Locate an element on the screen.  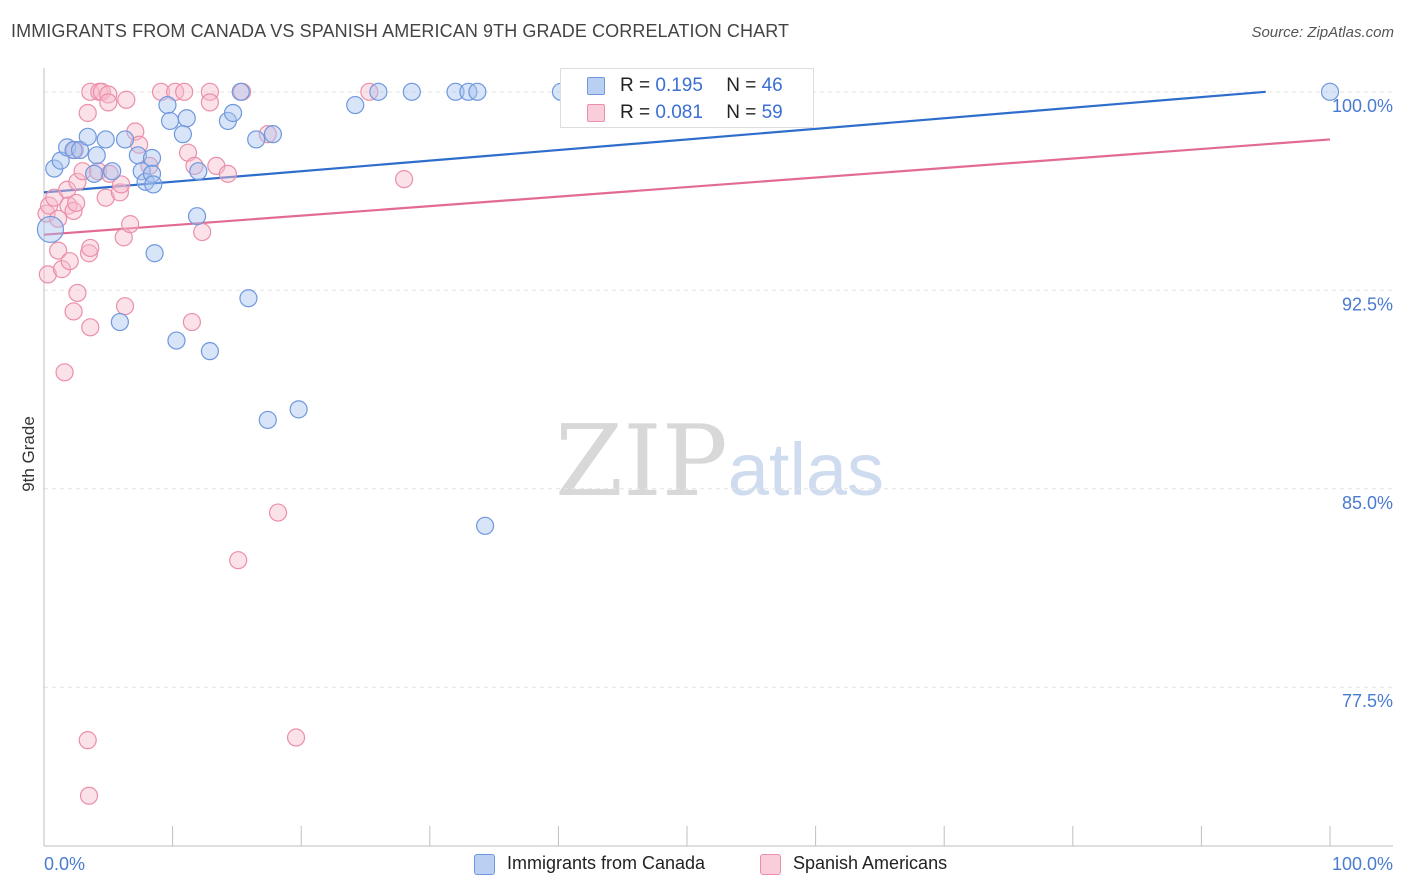
stats-legend: R = 0.195 N = 46 R = 0.081 N = 59 is located at coordinates (687, 98).